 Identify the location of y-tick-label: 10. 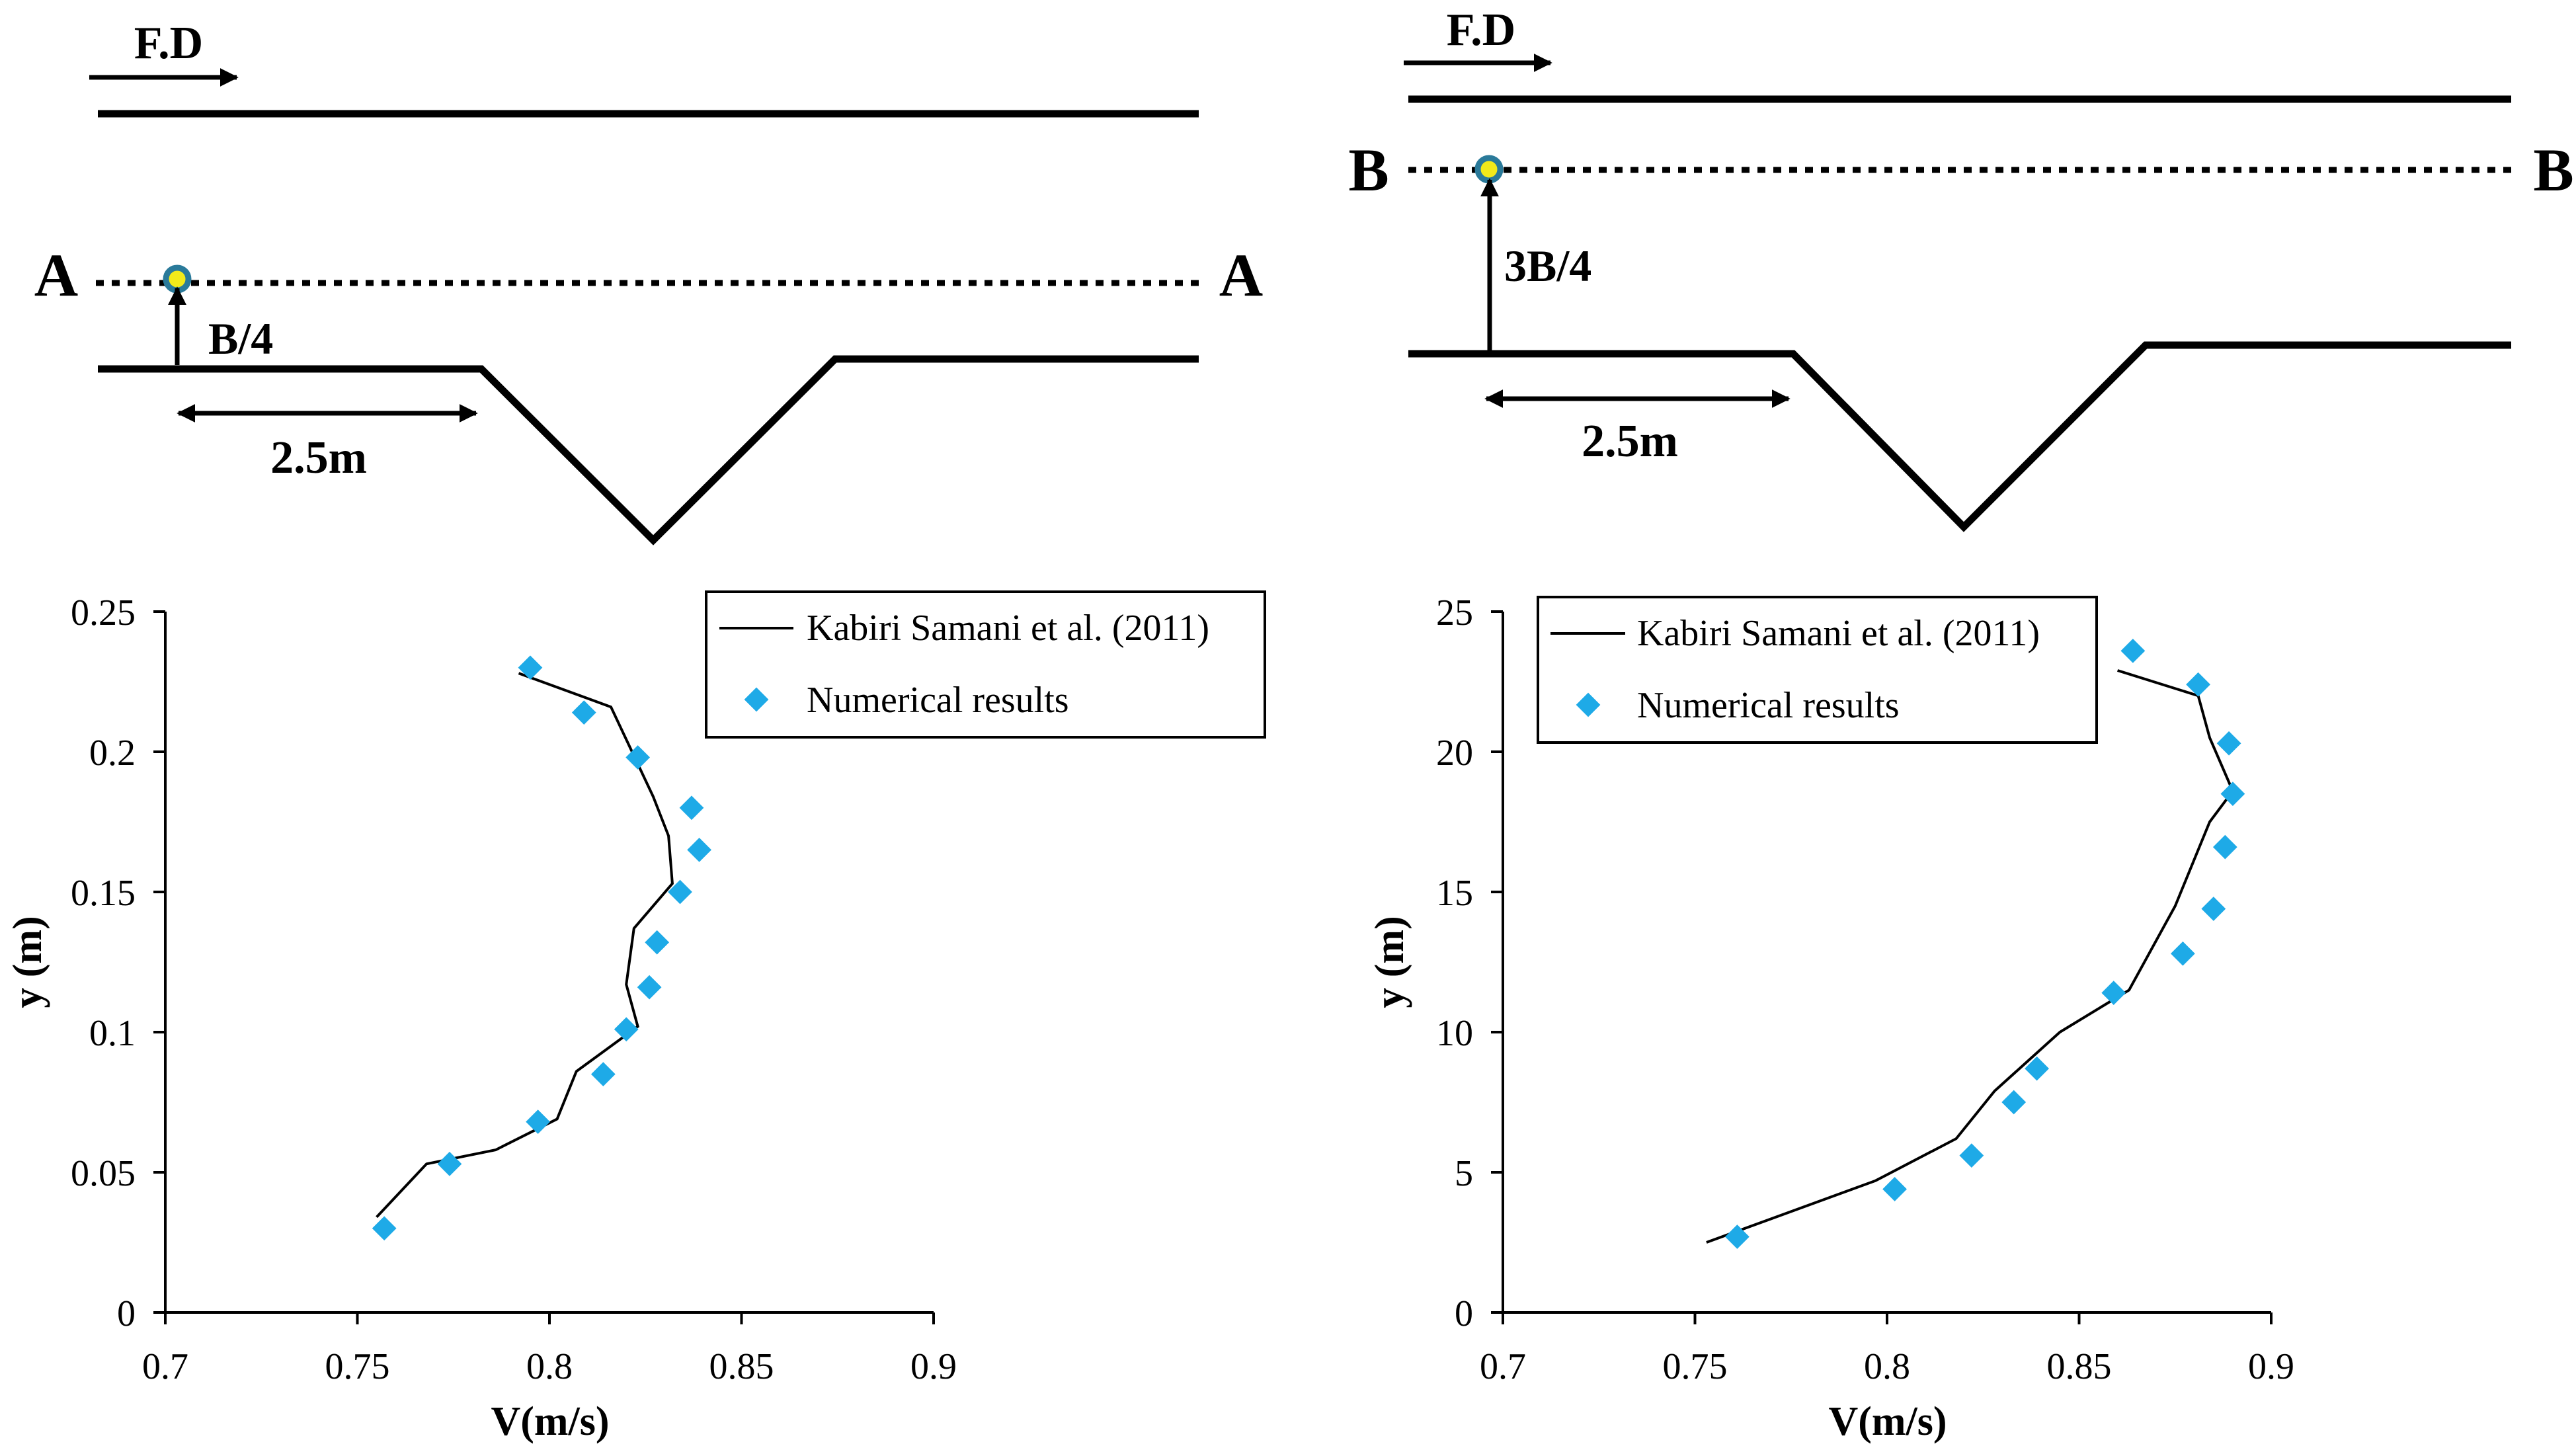
(1455, 1033).